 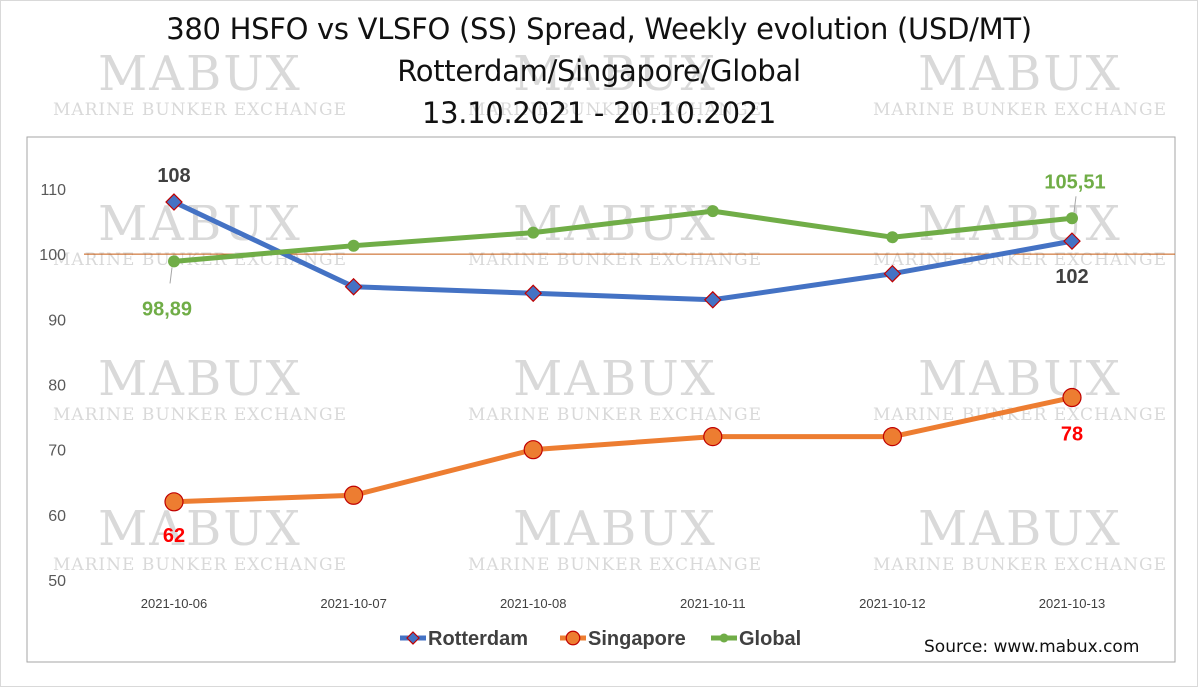 I want to click on singapore-data-label: 62, so click(x=174, y=536).